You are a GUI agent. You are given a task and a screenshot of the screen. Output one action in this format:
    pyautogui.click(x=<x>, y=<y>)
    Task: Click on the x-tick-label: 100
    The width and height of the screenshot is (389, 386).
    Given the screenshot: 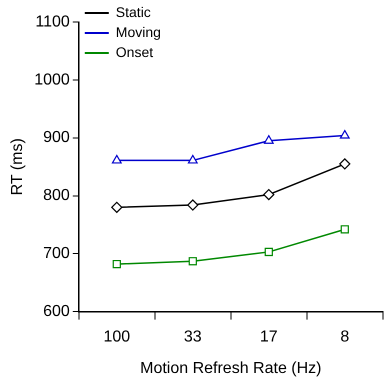 What is the action you would take?
    pyautogui.click(x=116, y=337)
    